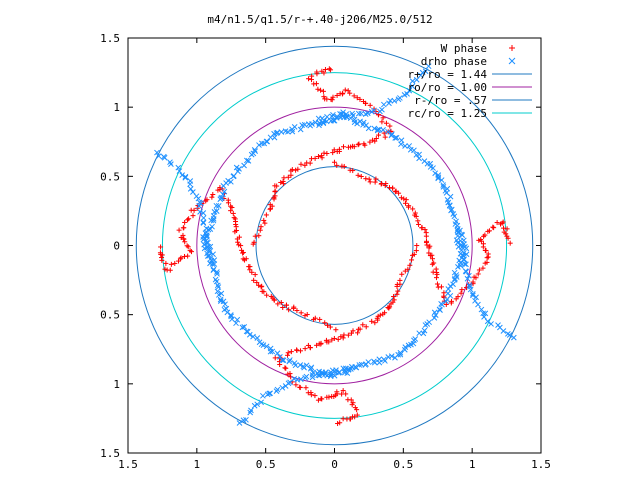  I want to click on y-tick-label: 0.5, so click(110, 315).